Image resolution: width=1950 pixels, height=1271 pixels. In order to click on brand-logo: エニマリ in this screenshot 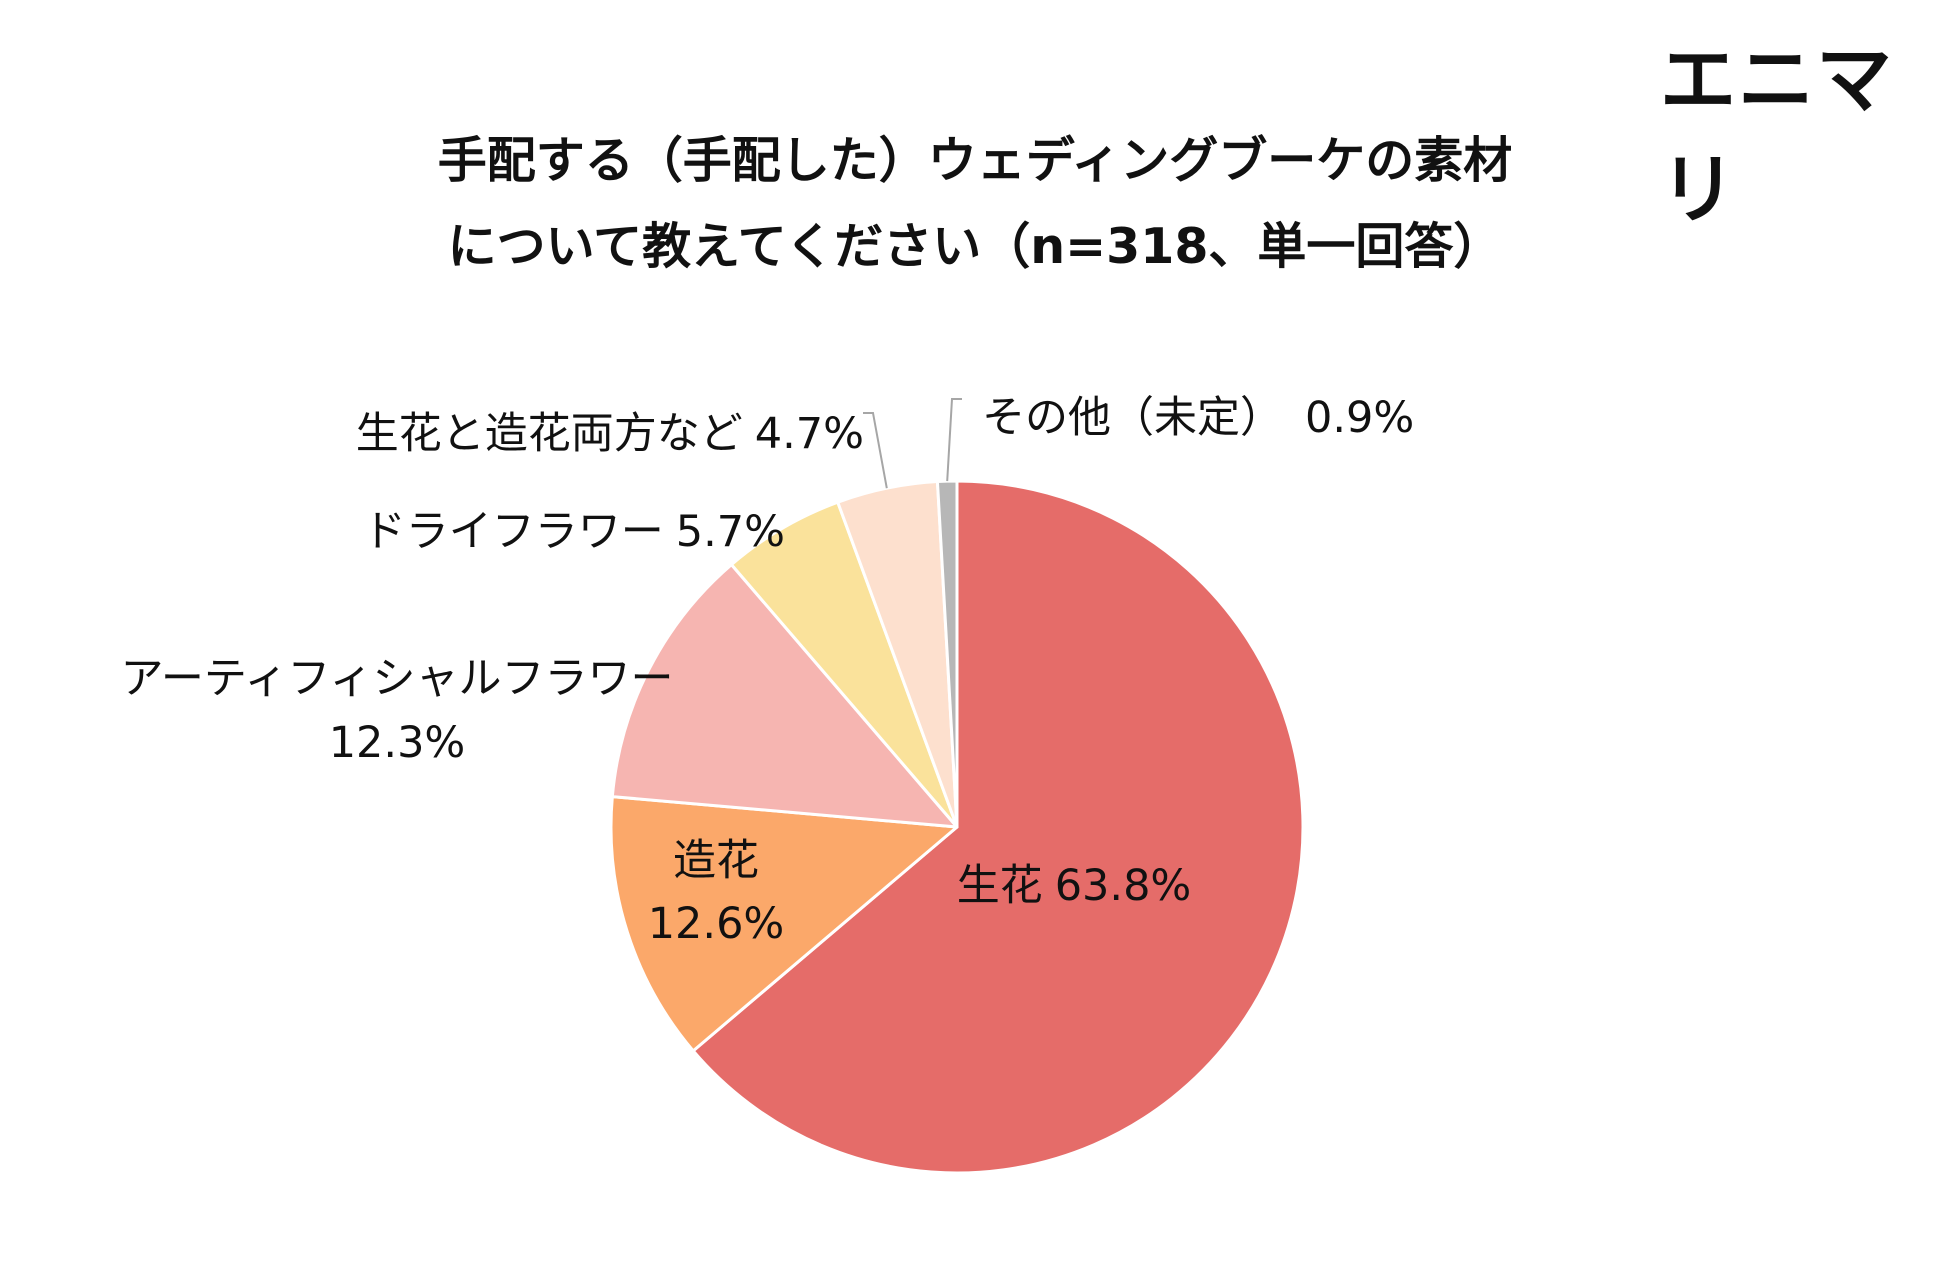, I will do `click(1777, 134)`.